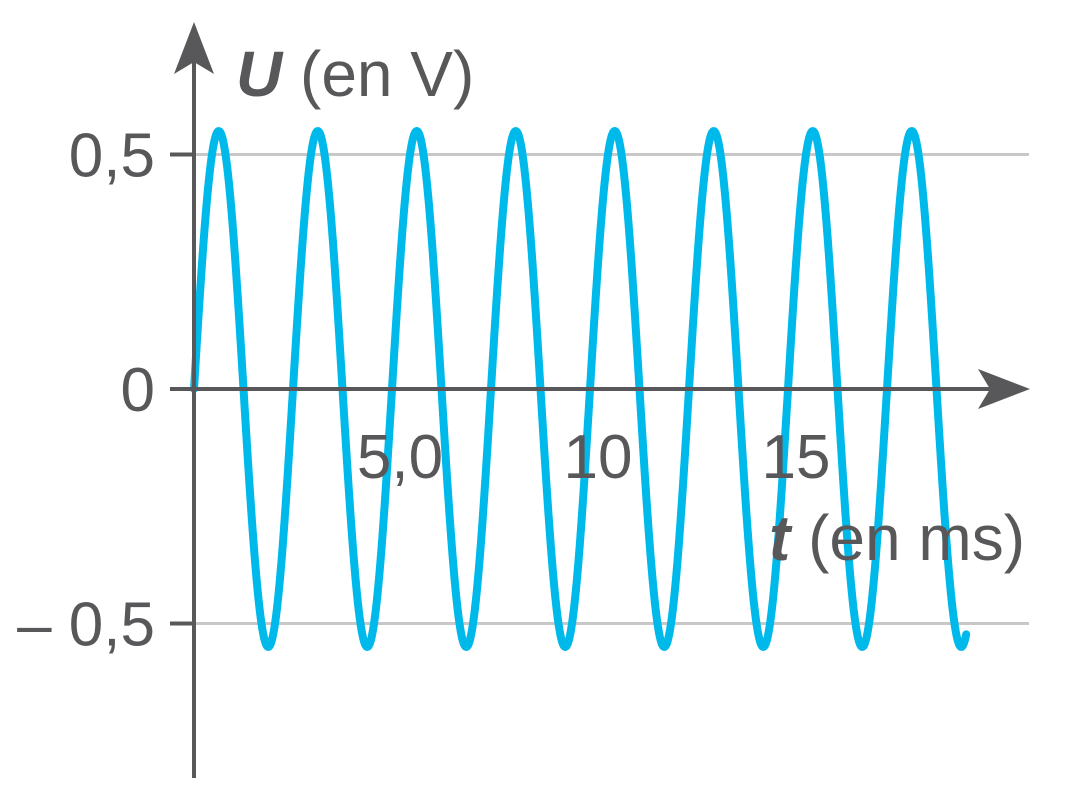 The height and width of the screenshot is (796, 1083). I want to click on x-axis-label: t (en ms), so click(897, 538).